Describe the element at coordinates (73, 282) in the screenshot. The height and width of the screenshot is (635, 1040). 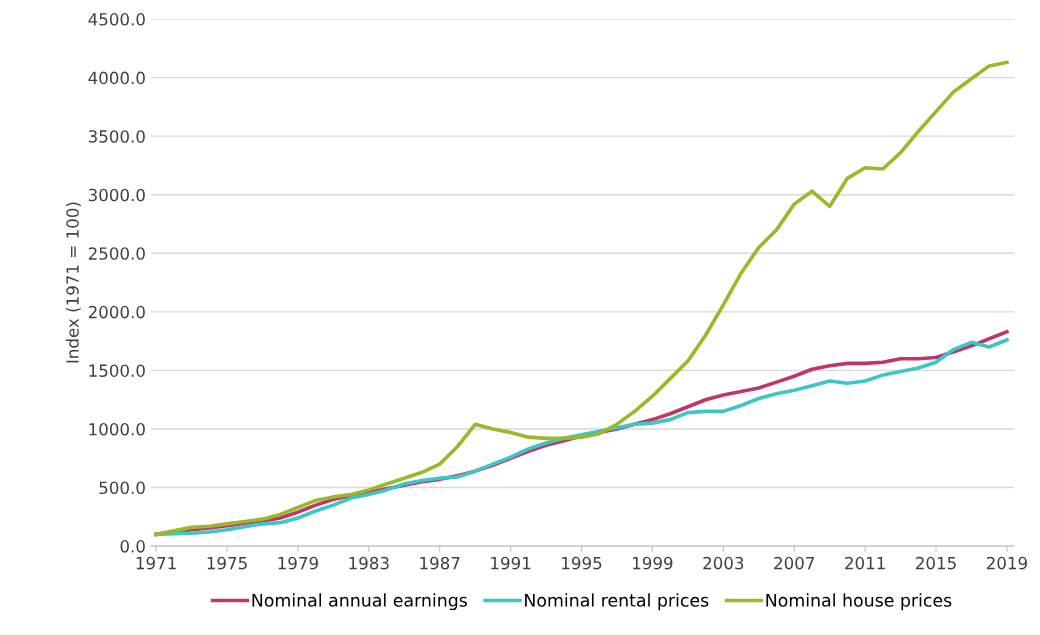
I see `y-axis-title: Index (1971 = 100)` at that location.